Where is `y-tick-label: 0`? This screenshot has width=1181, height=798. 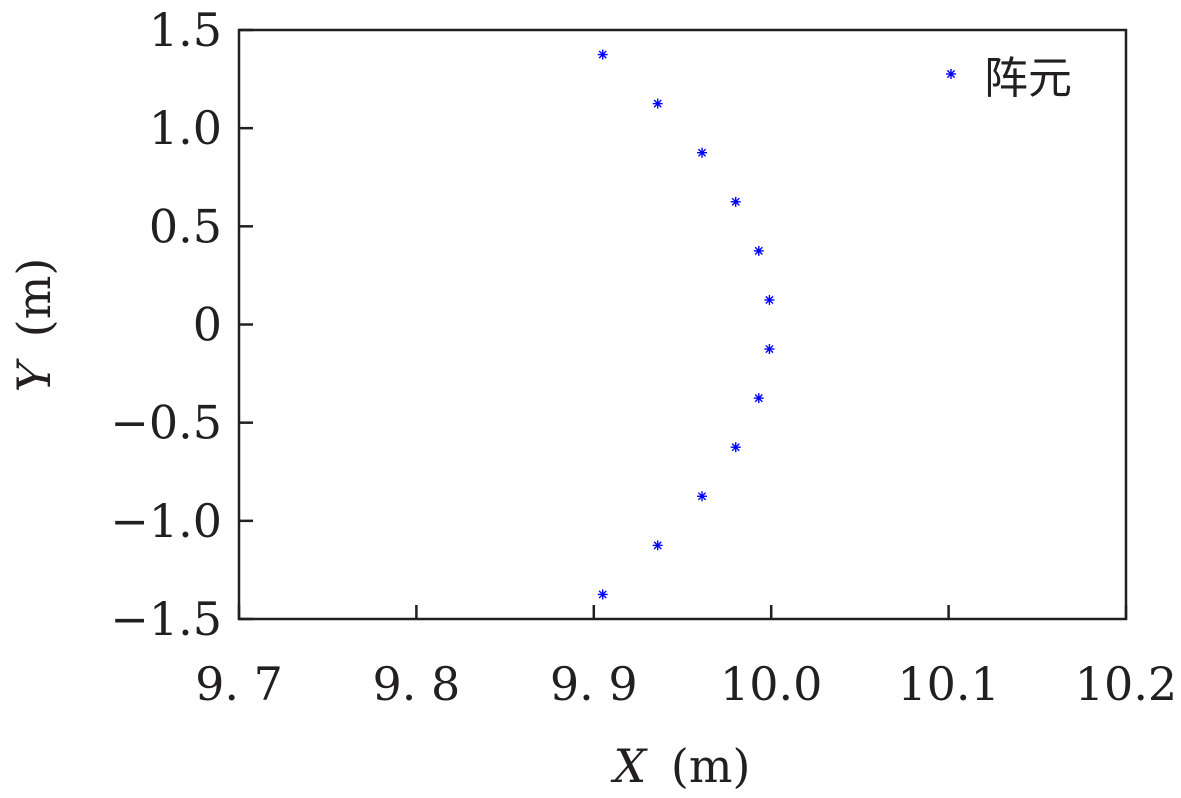
y-tick-label: 0 is located at coordinates (207, 325).